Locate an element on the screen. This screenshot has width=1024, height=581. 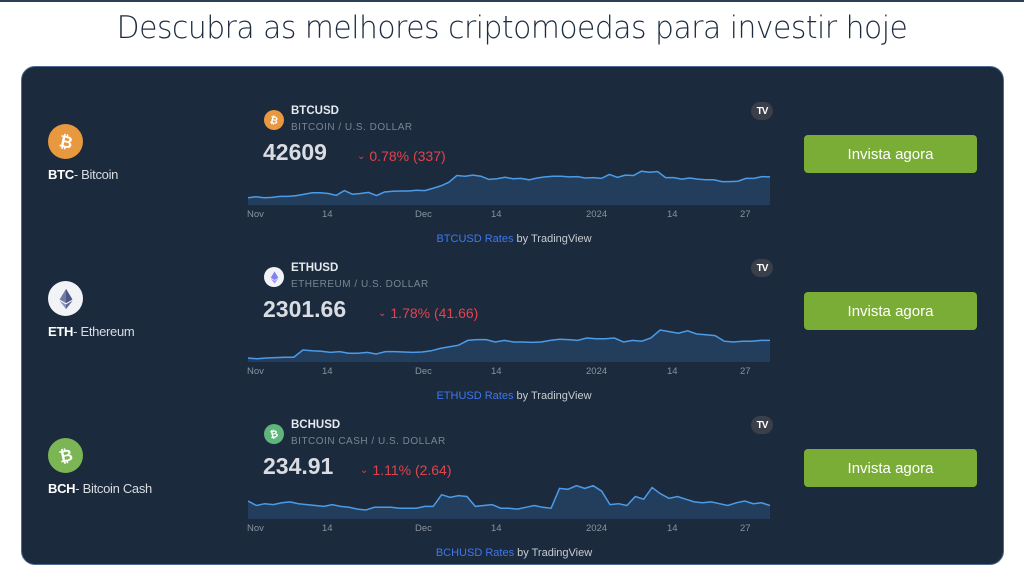
symbol-label: BCHUSD is located at coordinates (316, 425).